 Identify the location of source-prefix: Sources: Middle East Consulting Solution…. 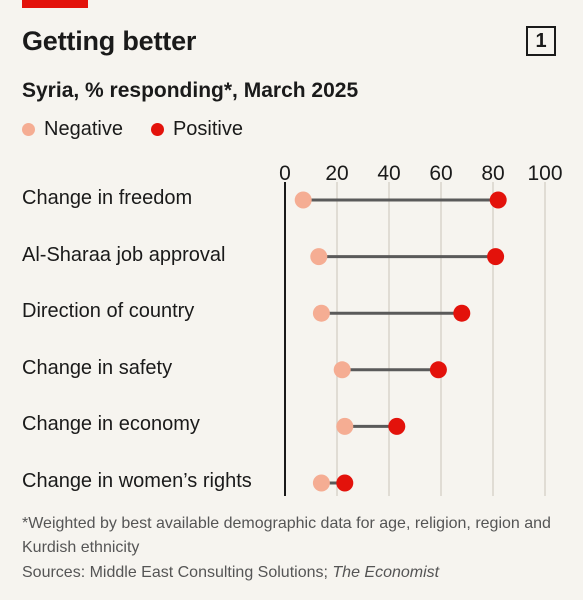
(177, 572).